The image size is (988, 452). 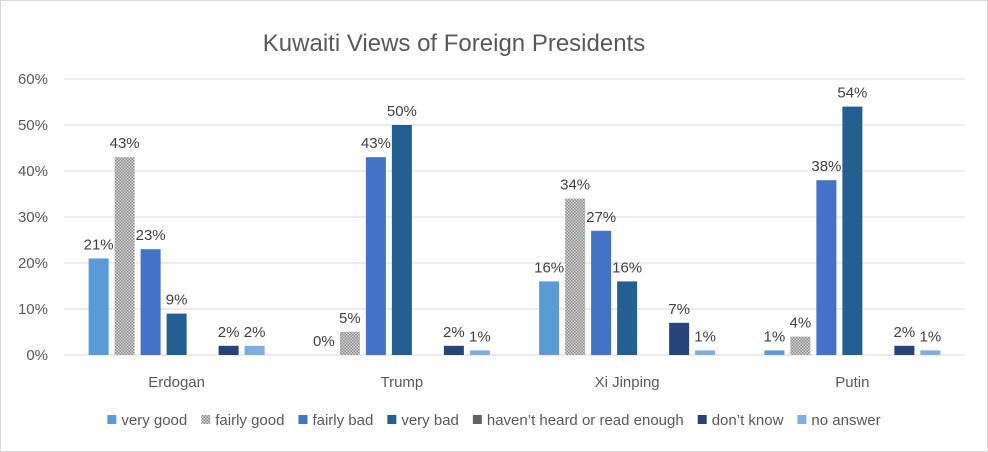 What do you see at coordinates (454, 43) in the screenshot?
I see `chart-title: Kuwaiti Views of Foreign Presidents` at bounding box center [454, 43].